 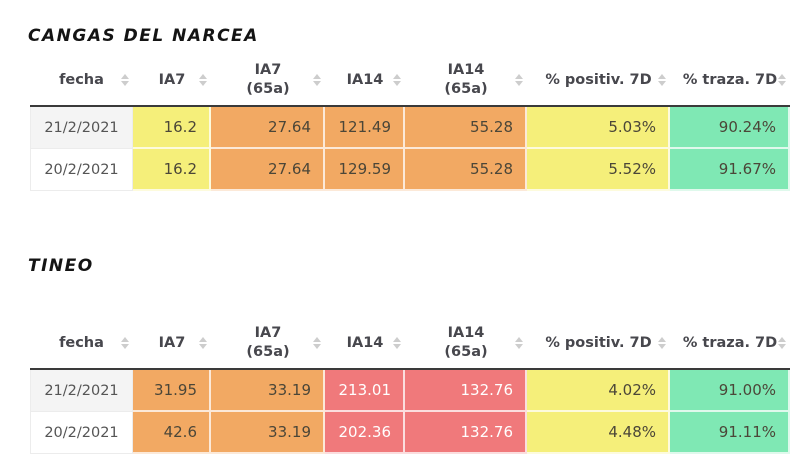 I want to click on value-cell-ia14: 213.01, so click(x=365, y=391).